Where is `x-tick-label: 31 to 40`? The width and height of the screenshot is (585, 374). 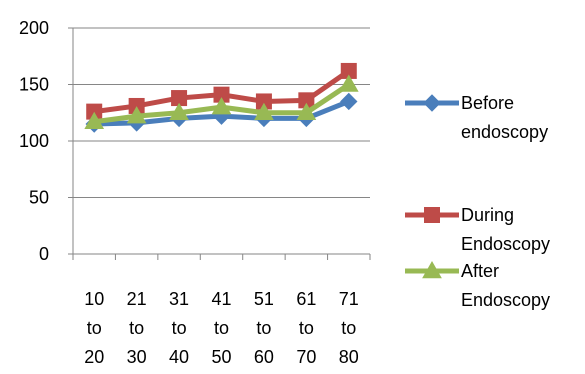 x-tick-label: 31 to 40 is located at coordinates (179, 328).